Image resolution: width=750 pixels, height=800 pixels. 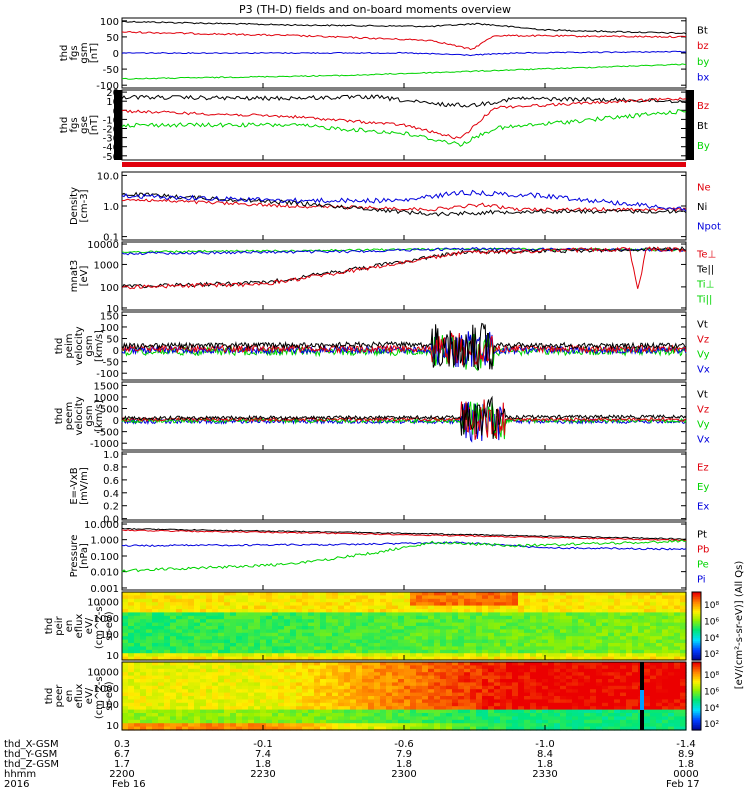 What do you see at coordinates (74, 276) in the screenshot?
I see `ylabel-line: mnat3` at bounding box center [74, 276].